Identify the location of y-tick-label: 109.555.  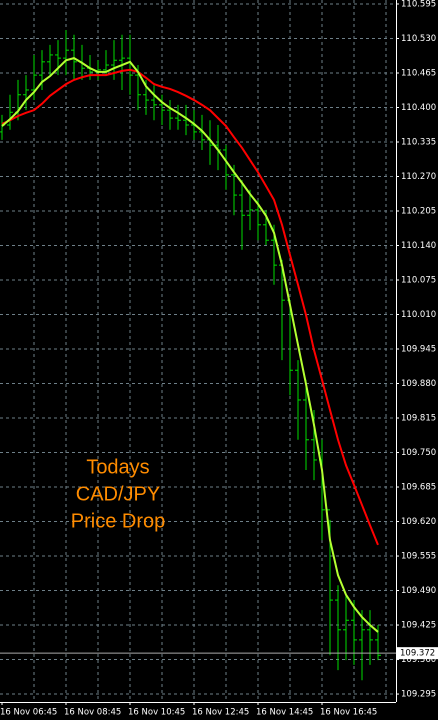
(418, 557).